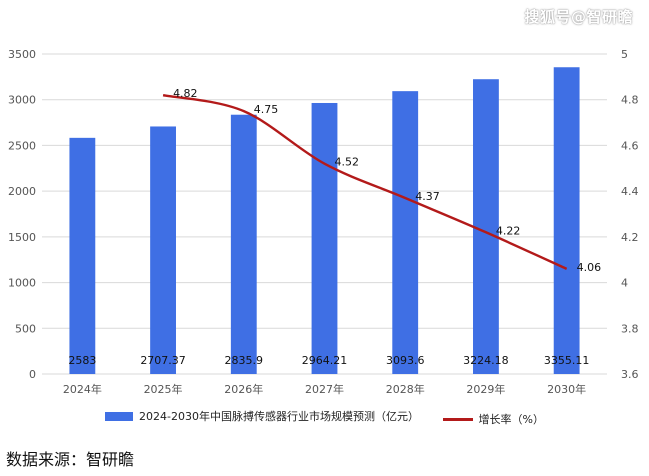 This screenshot has height=476, width=649. Describe the element at coordinates (624, 283) in the screenshot. I see `right-tick-label: 4` at that location.